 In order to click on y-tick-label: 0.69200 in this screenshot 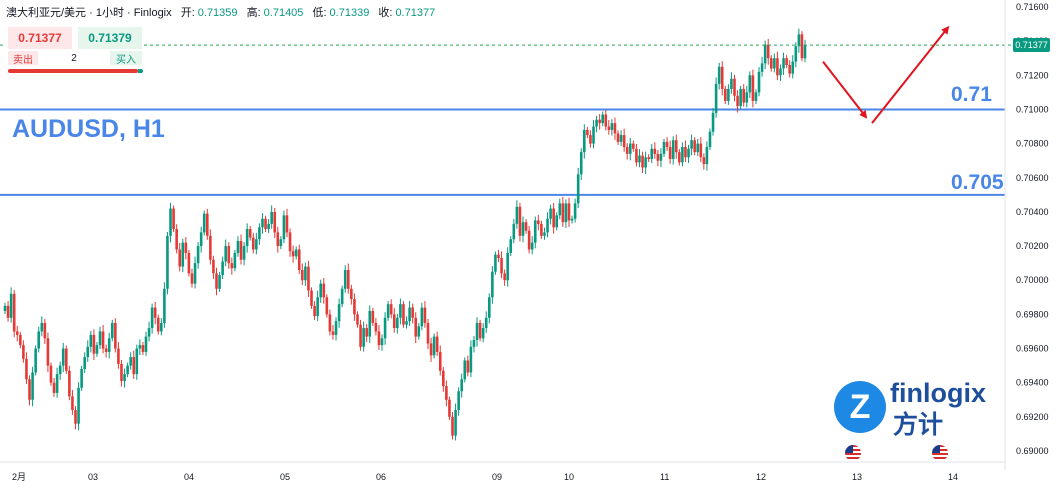, I will do `click(1032, 417)`.